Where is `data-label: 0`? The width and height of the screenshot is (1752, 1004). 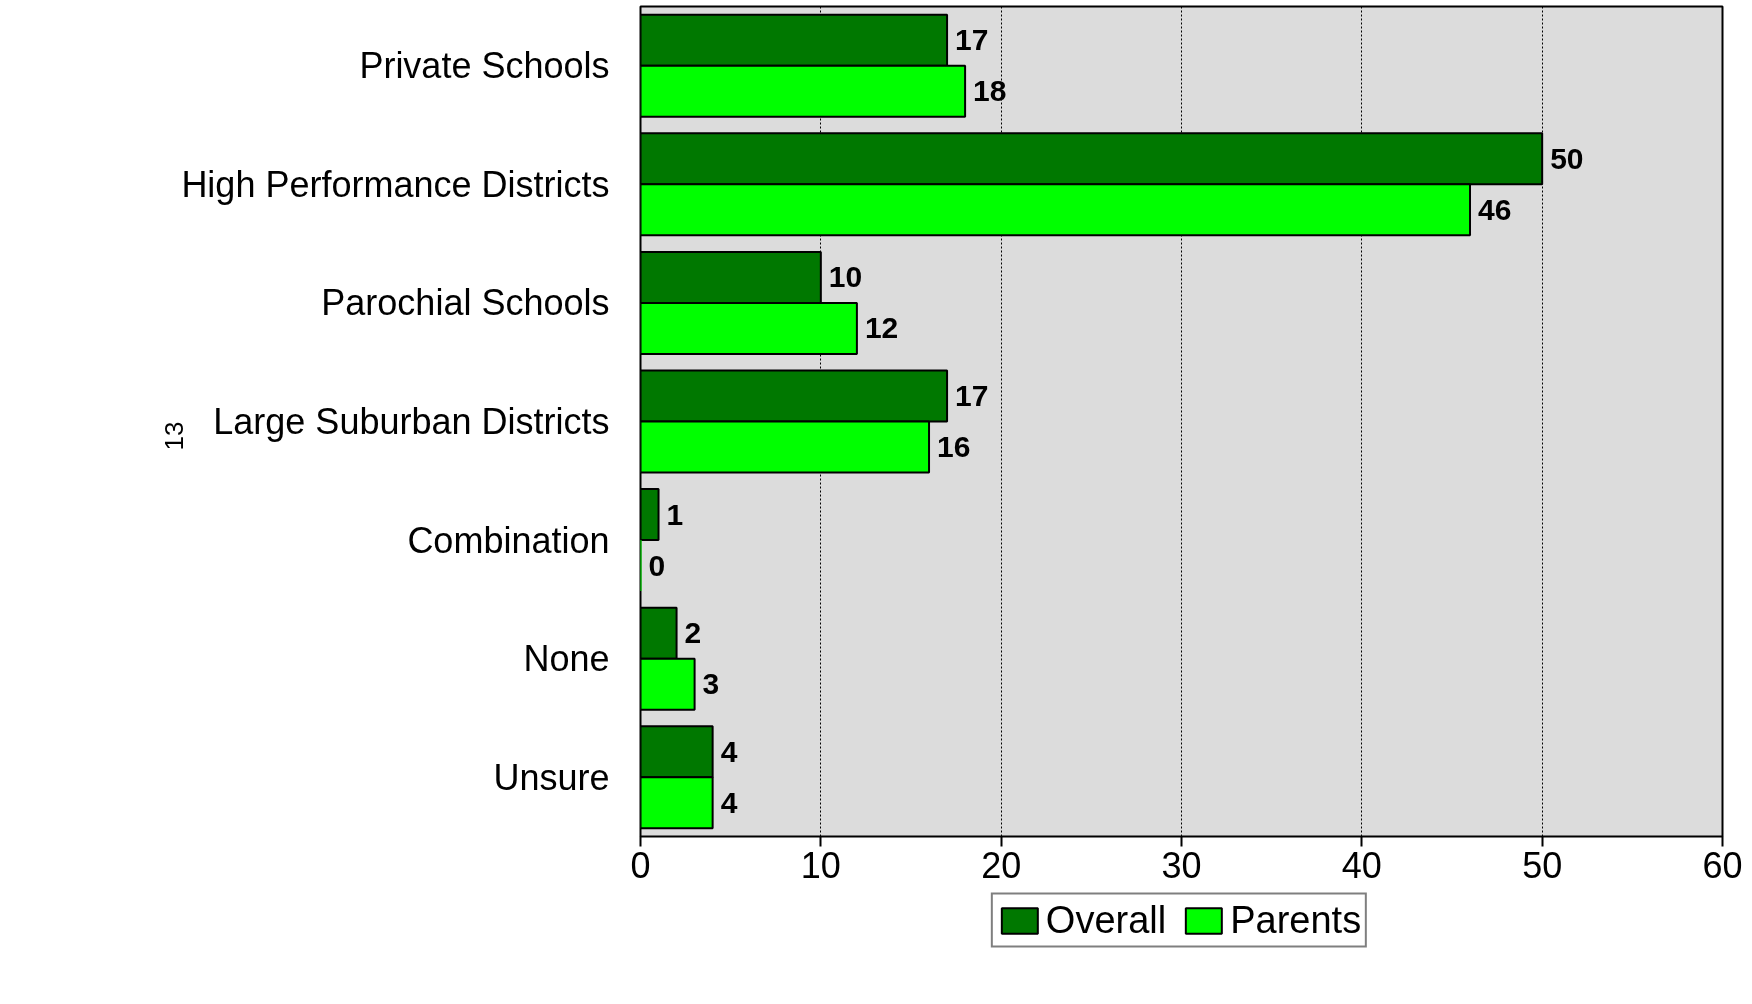
data-label: 0 is located at coordinates (657, 565).